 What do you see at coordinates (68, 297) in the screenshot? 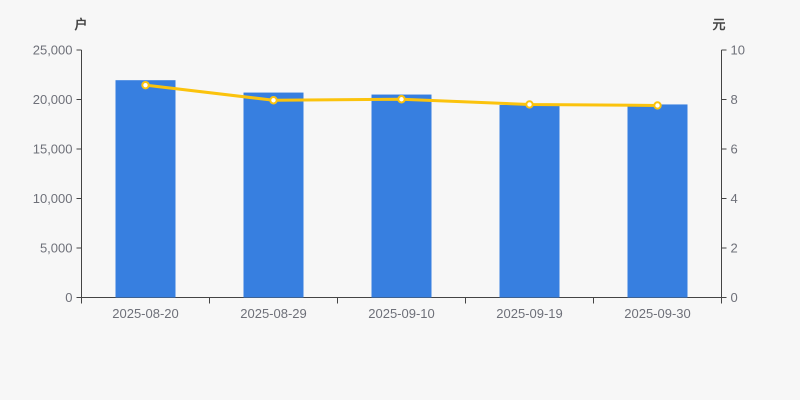
I see `left-axis-tick-label: 0` at bounding box center [68, 297].